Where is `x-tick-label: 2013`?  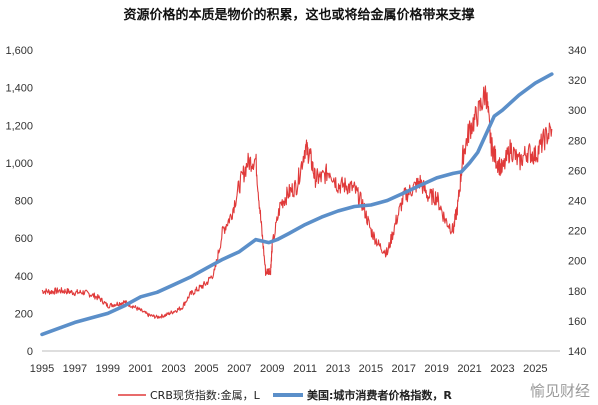 x-tick-label: 2013 is located at coordinates (338, 369).